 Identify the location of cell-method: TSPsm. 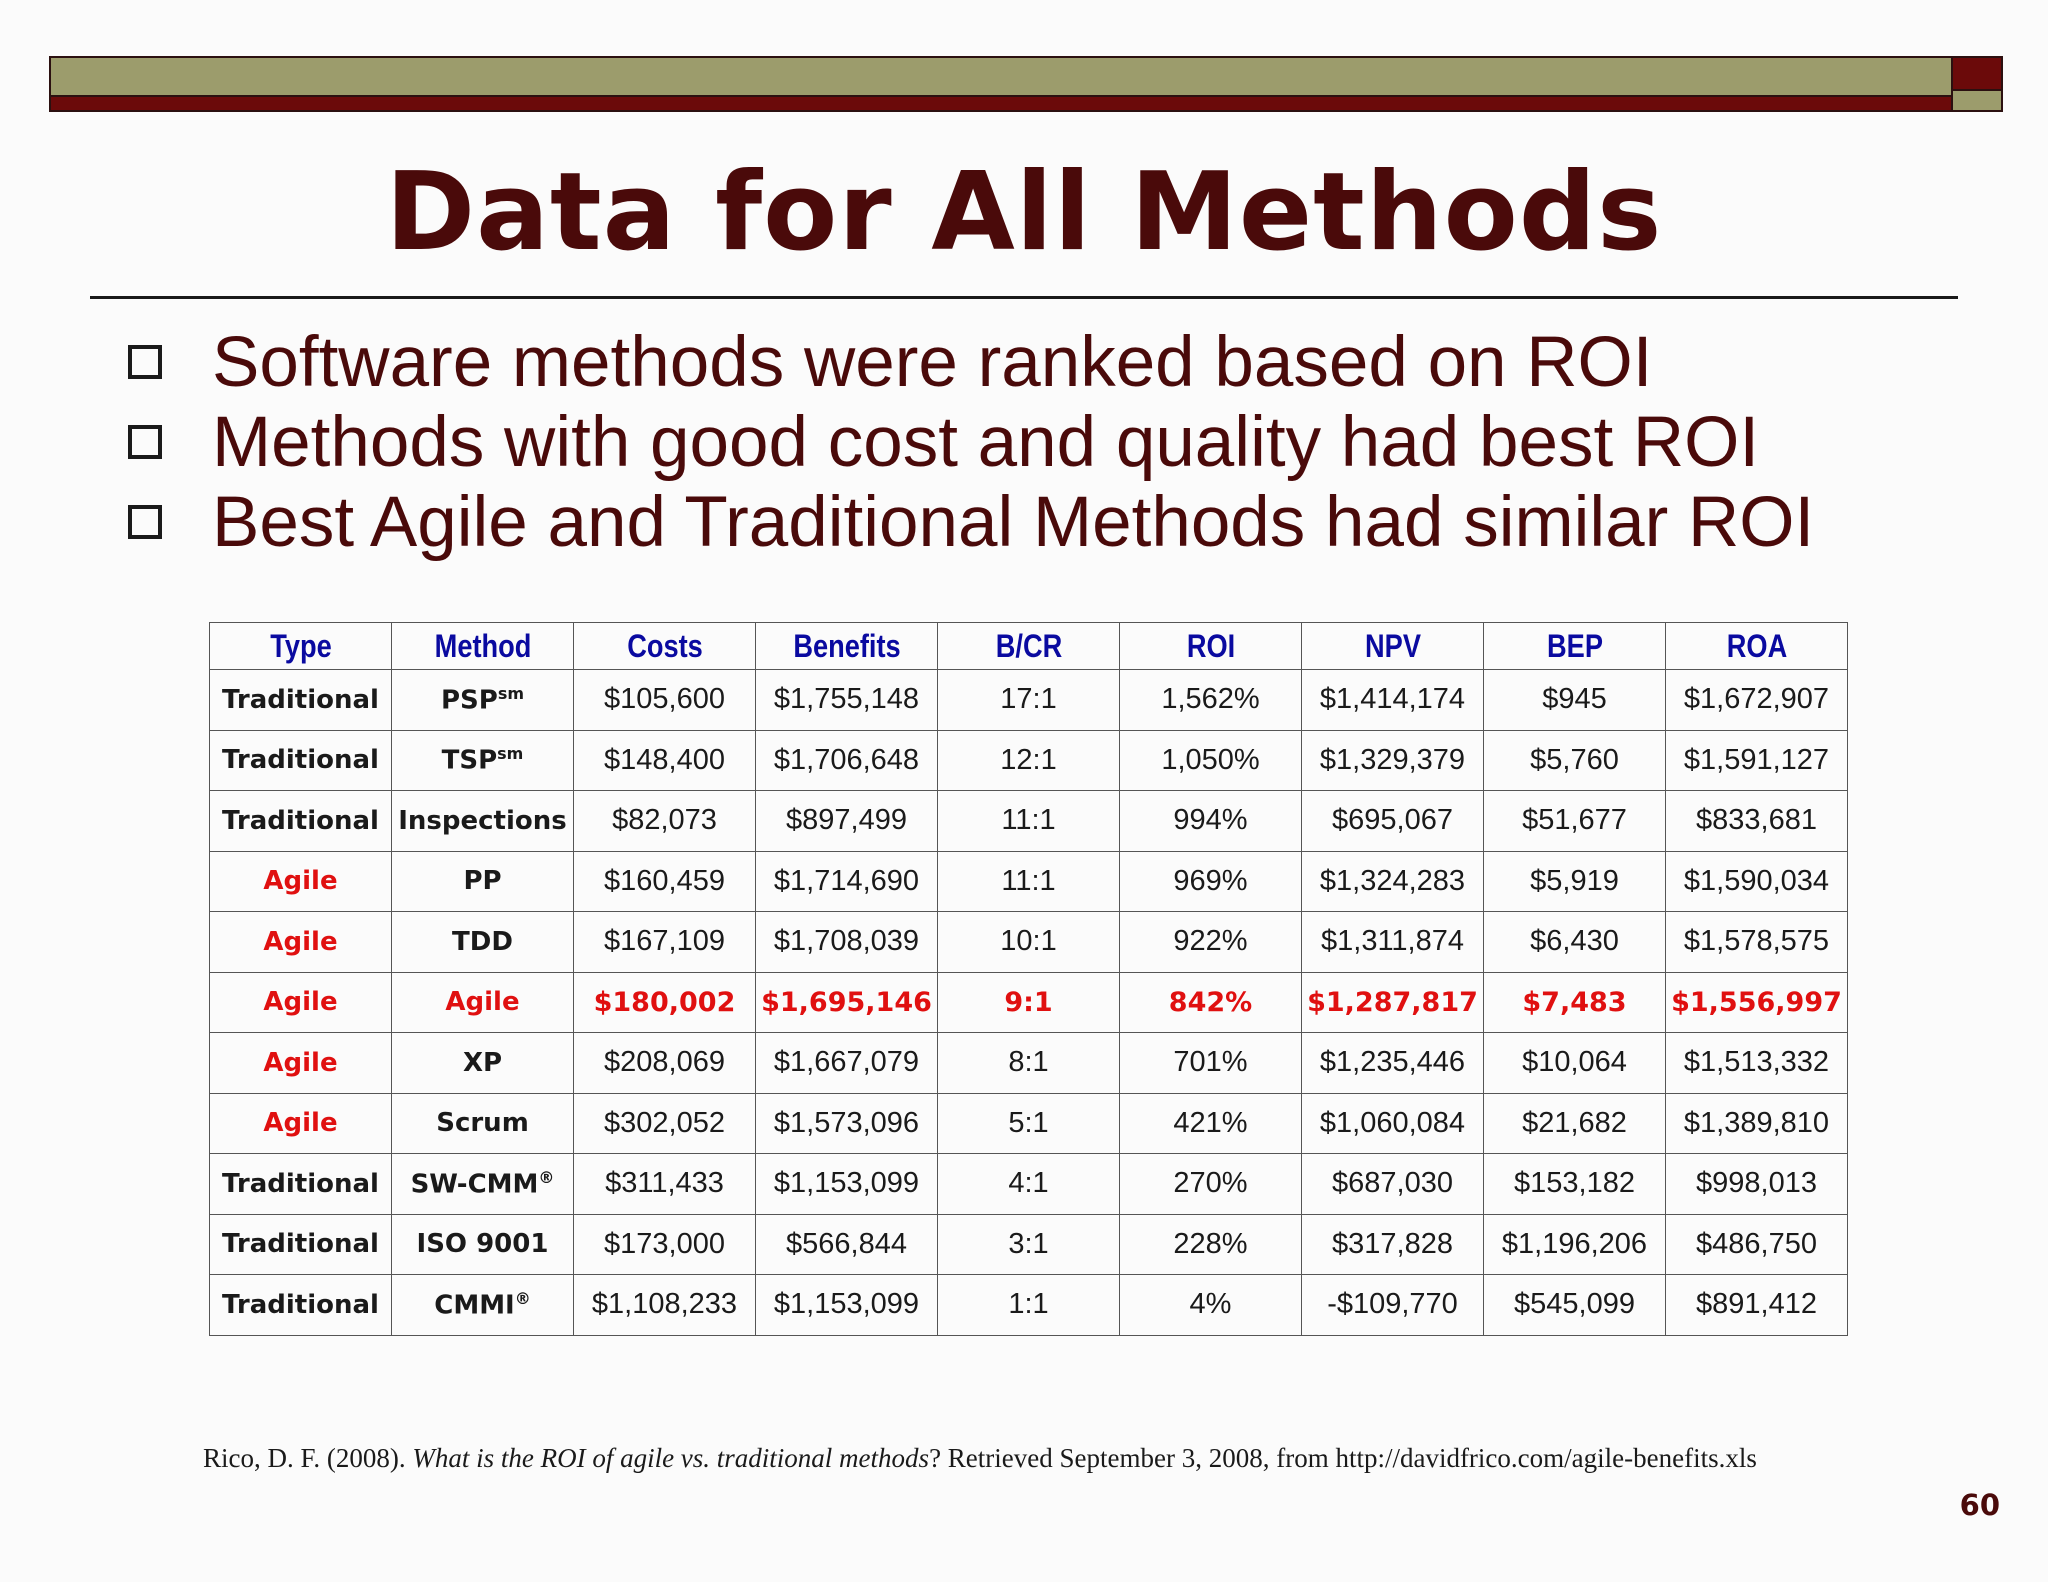
(482, 760).